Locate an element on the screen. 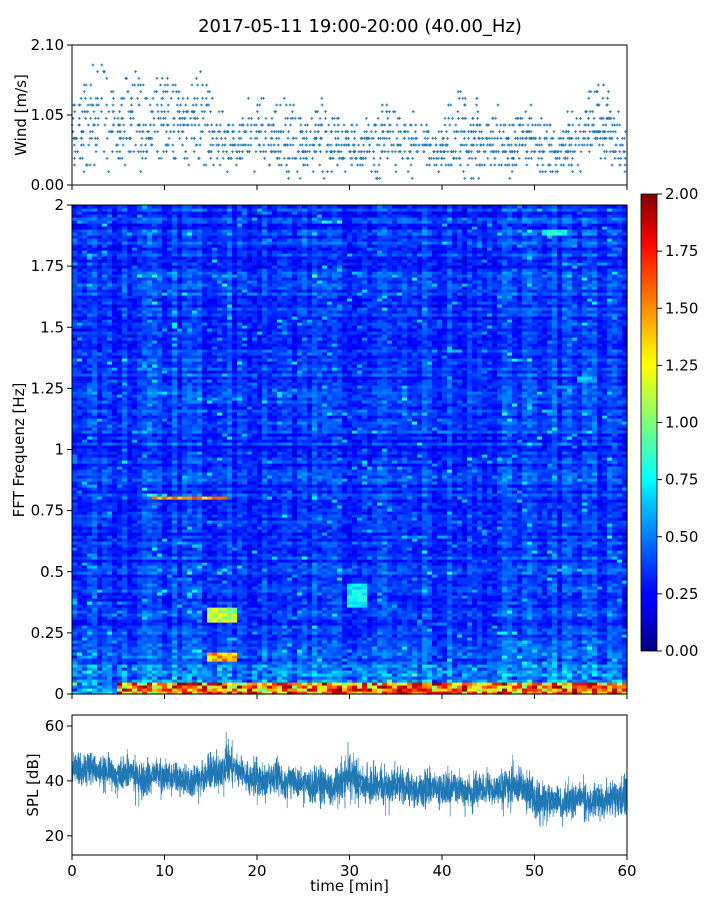  wind-y-tick-label: 0.00 is located at coordinates (47, 185).